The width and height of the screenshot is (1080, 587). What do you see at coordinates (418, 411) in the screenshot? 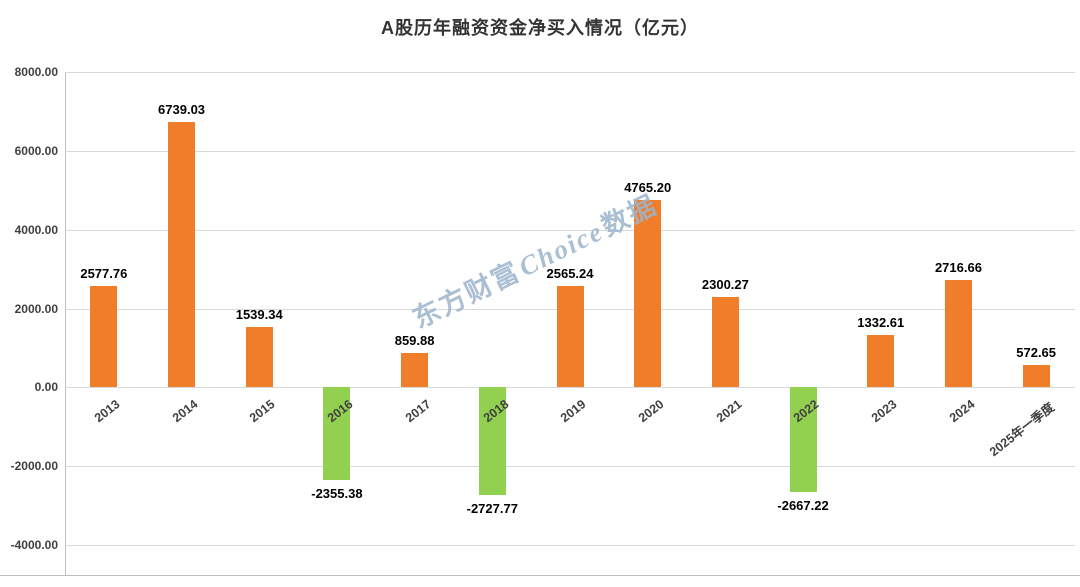
I see `x-tick-label: 2017` at bounding box center [418, 411].